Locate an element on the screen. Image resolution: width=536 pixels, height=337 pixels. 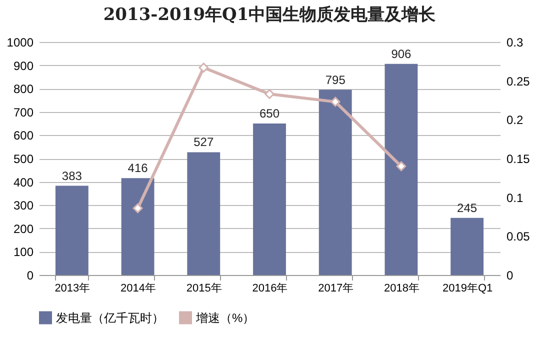
y2-tick-label: 0 is located at coordinates (510, 275).